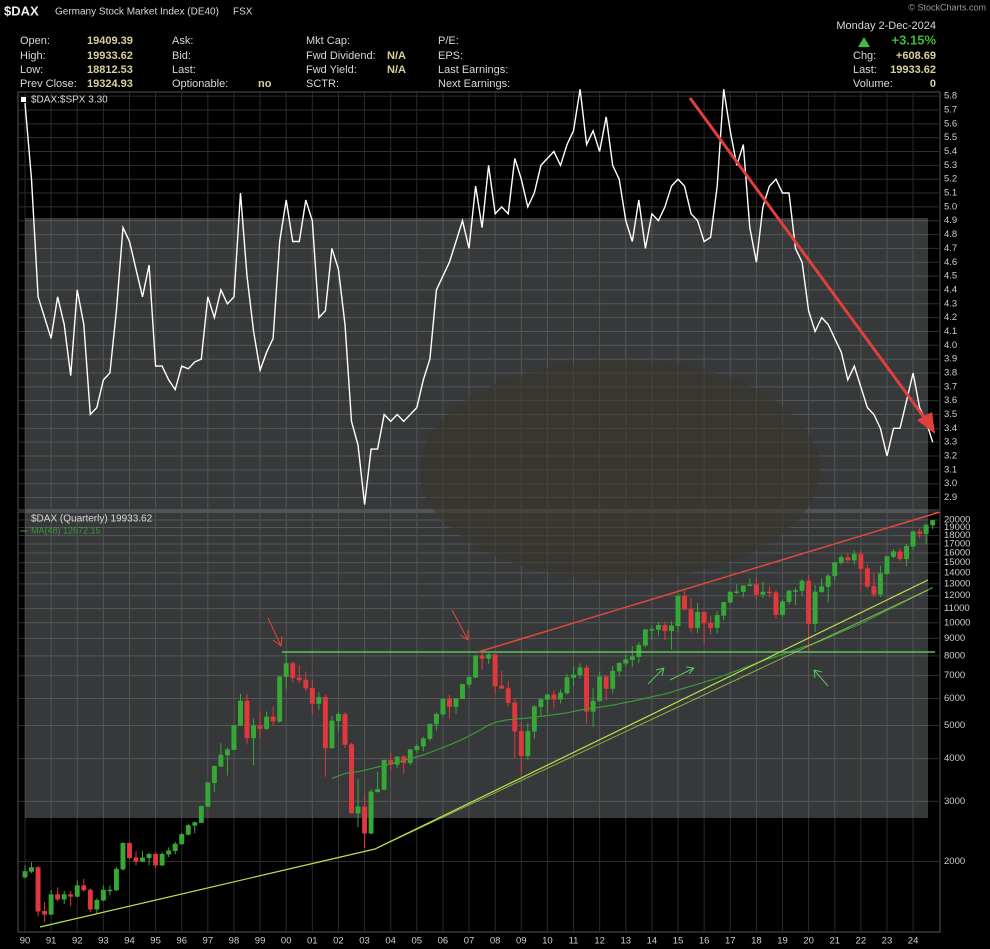  Describe the element at coordinates (864, 42) in the screenshot. I see `up-arrow-icon` at that location.